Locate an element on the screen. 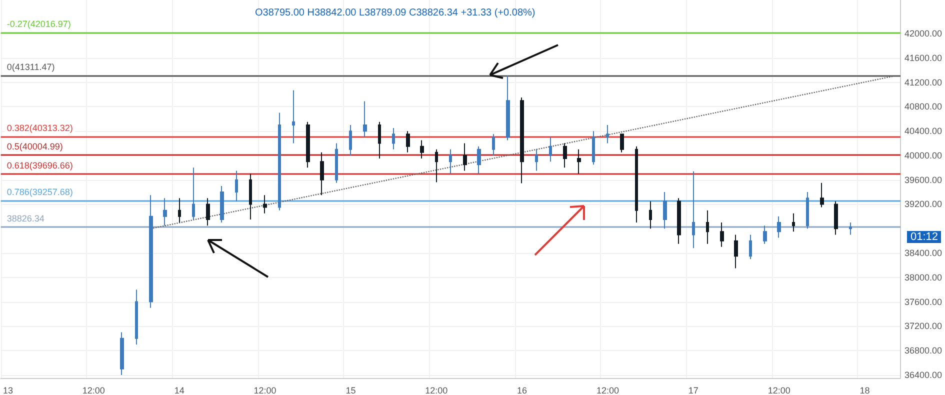  x-tick-label: 14 is located at coordinates (179, 390).